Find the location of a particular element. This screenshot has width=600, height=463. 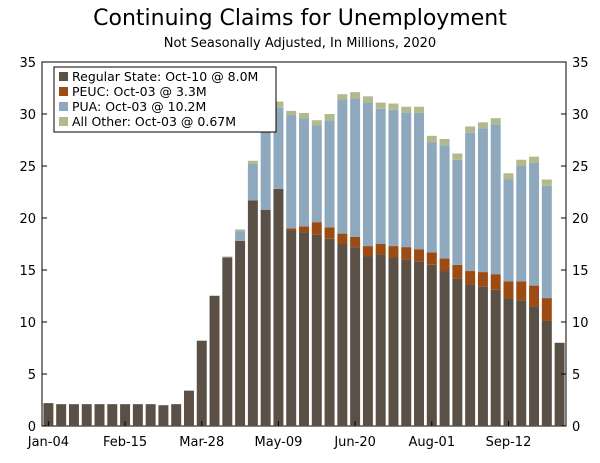

y-tick-label-left-30: 30 is located at coordinates (27, 115).